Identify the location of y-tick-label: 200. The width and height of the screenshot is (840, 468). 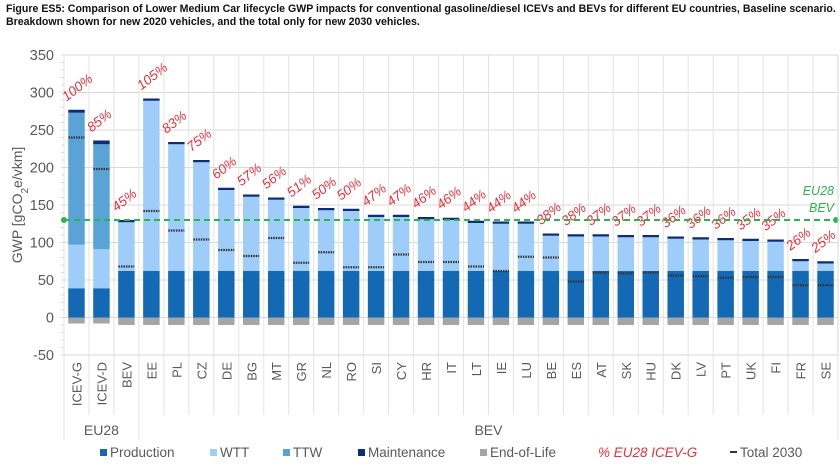
(42, 169).